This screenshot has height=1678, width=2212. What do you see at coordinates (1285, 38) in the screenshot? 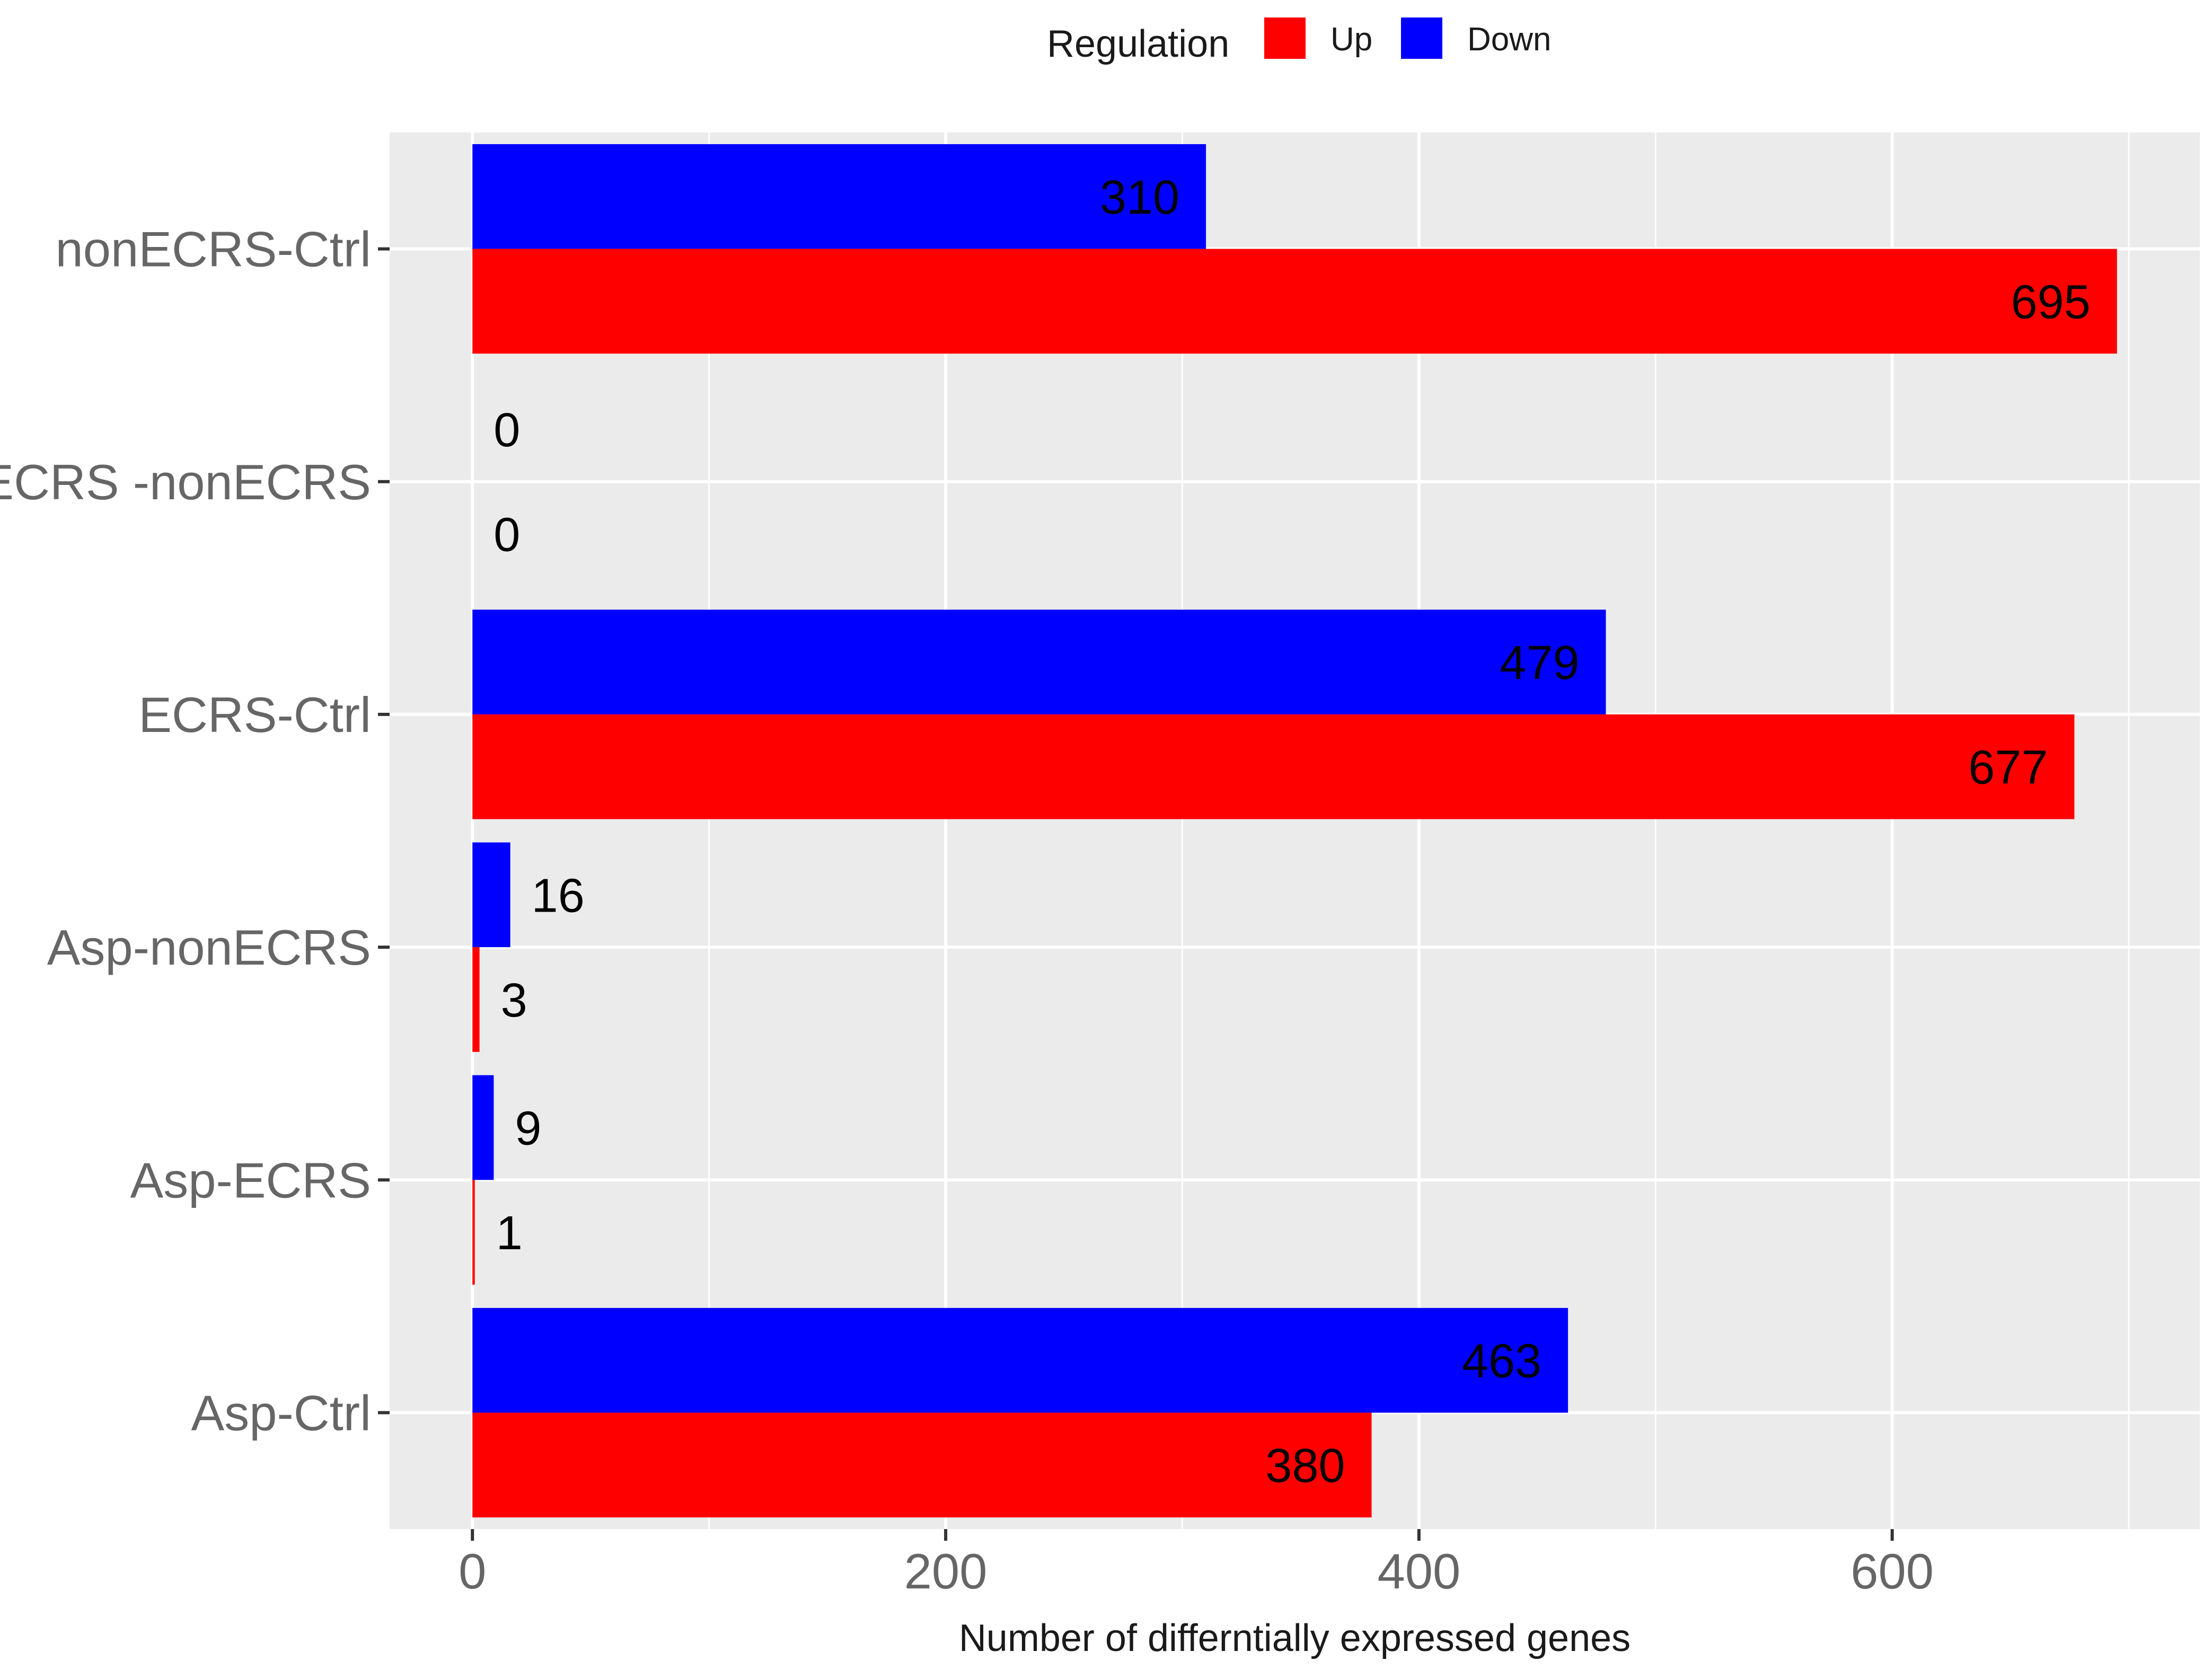
I see `legend-key-up` at bounding box center [1285, 38].